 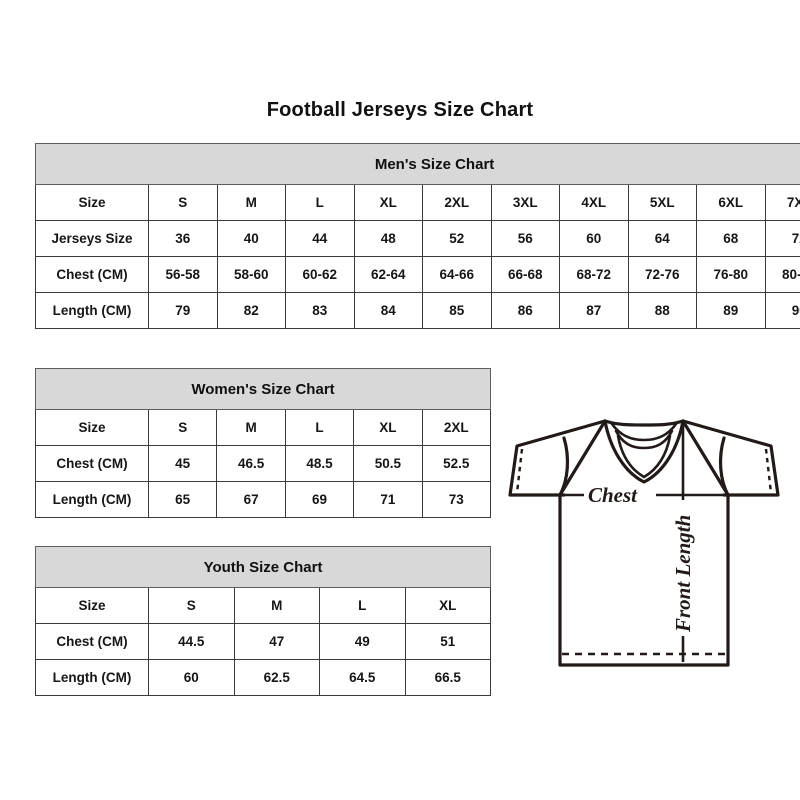 What do you see at coordinates (644, 456) in the screenshot?
I see `vneck-inner-v` at bounding box center [644, 456].